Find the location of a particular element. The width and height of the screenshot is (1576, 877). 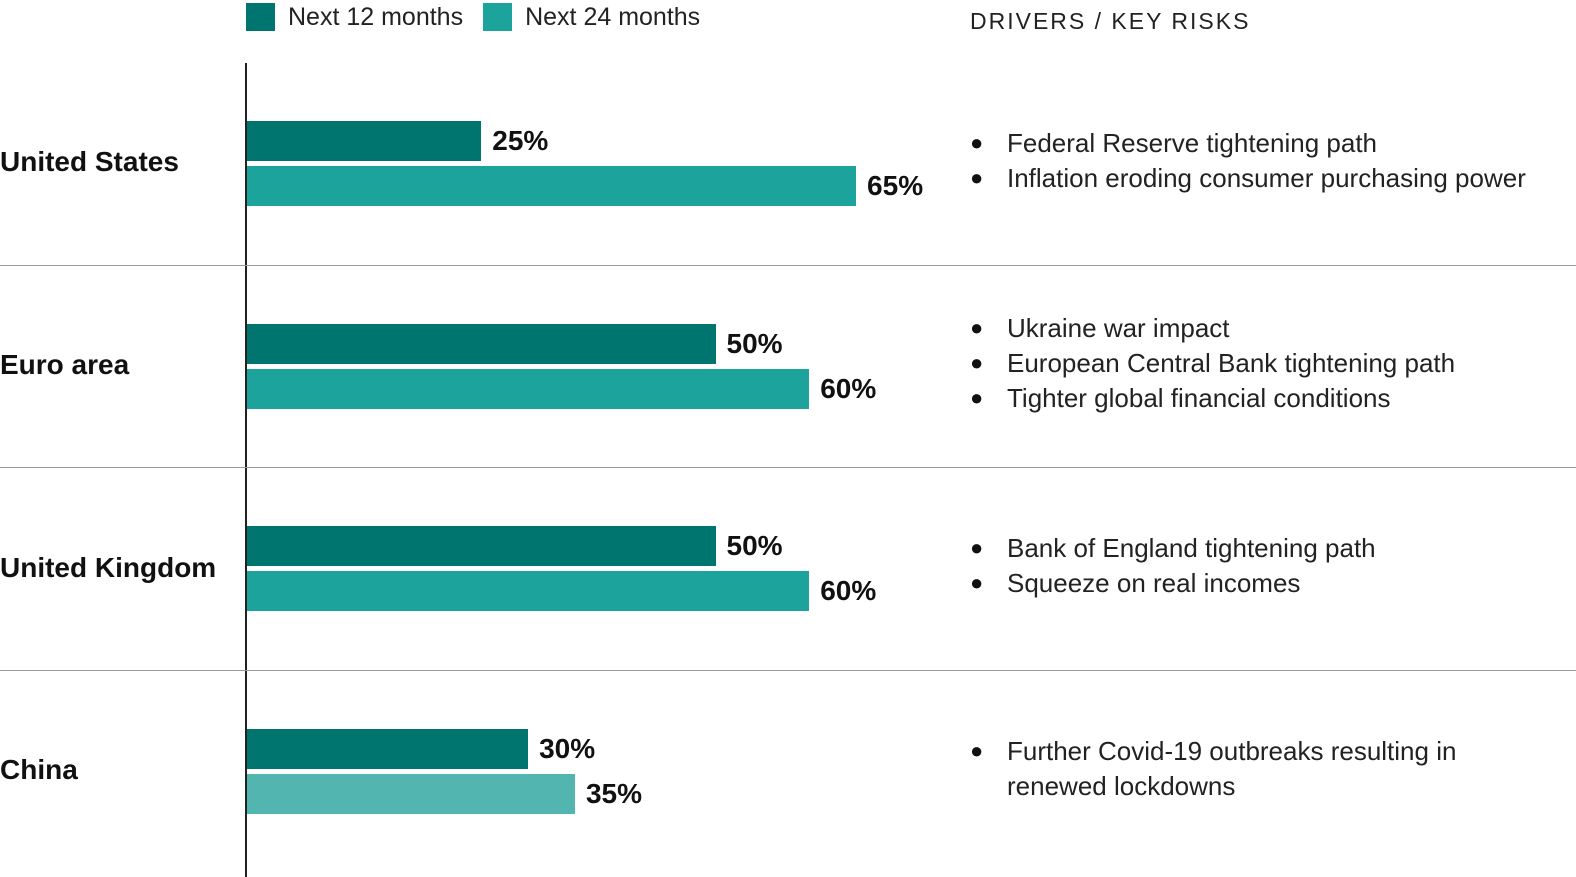

legend-swatch-next-24-months is located at coordinates (498, 17).